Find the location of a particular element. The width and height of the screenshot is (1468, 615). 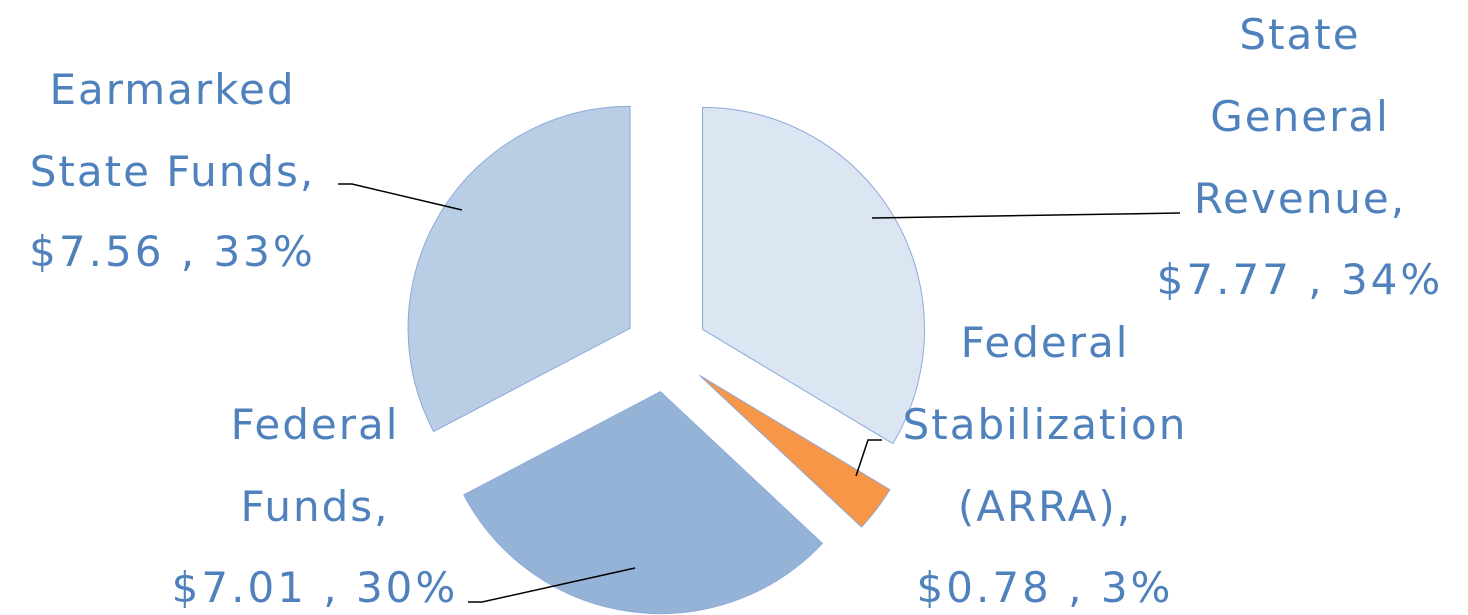

slice-label: Federal Stabilization (ARRA), is located at coordinates (1045, 424).